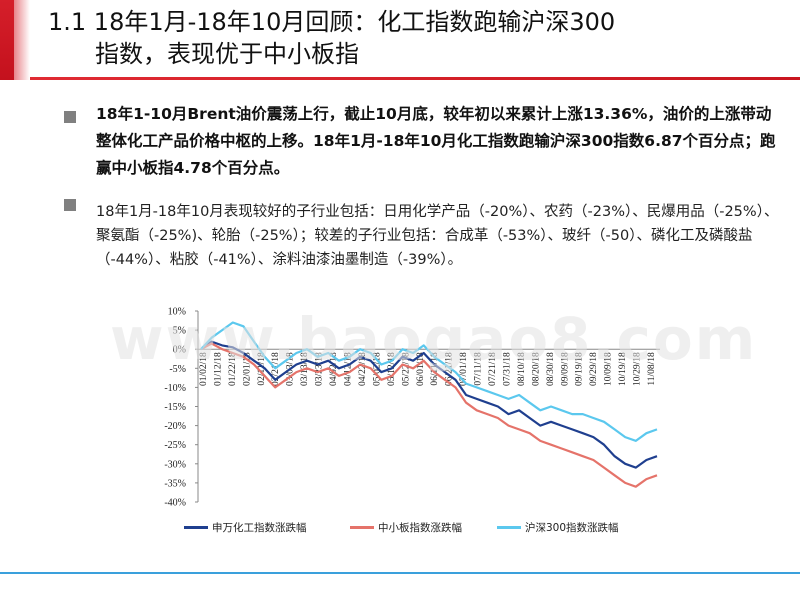  What do you see at coordinates (522, 369) in the screenshot?
I see `x-tick-label: 08/10/18` at bounding box center [522, 369].